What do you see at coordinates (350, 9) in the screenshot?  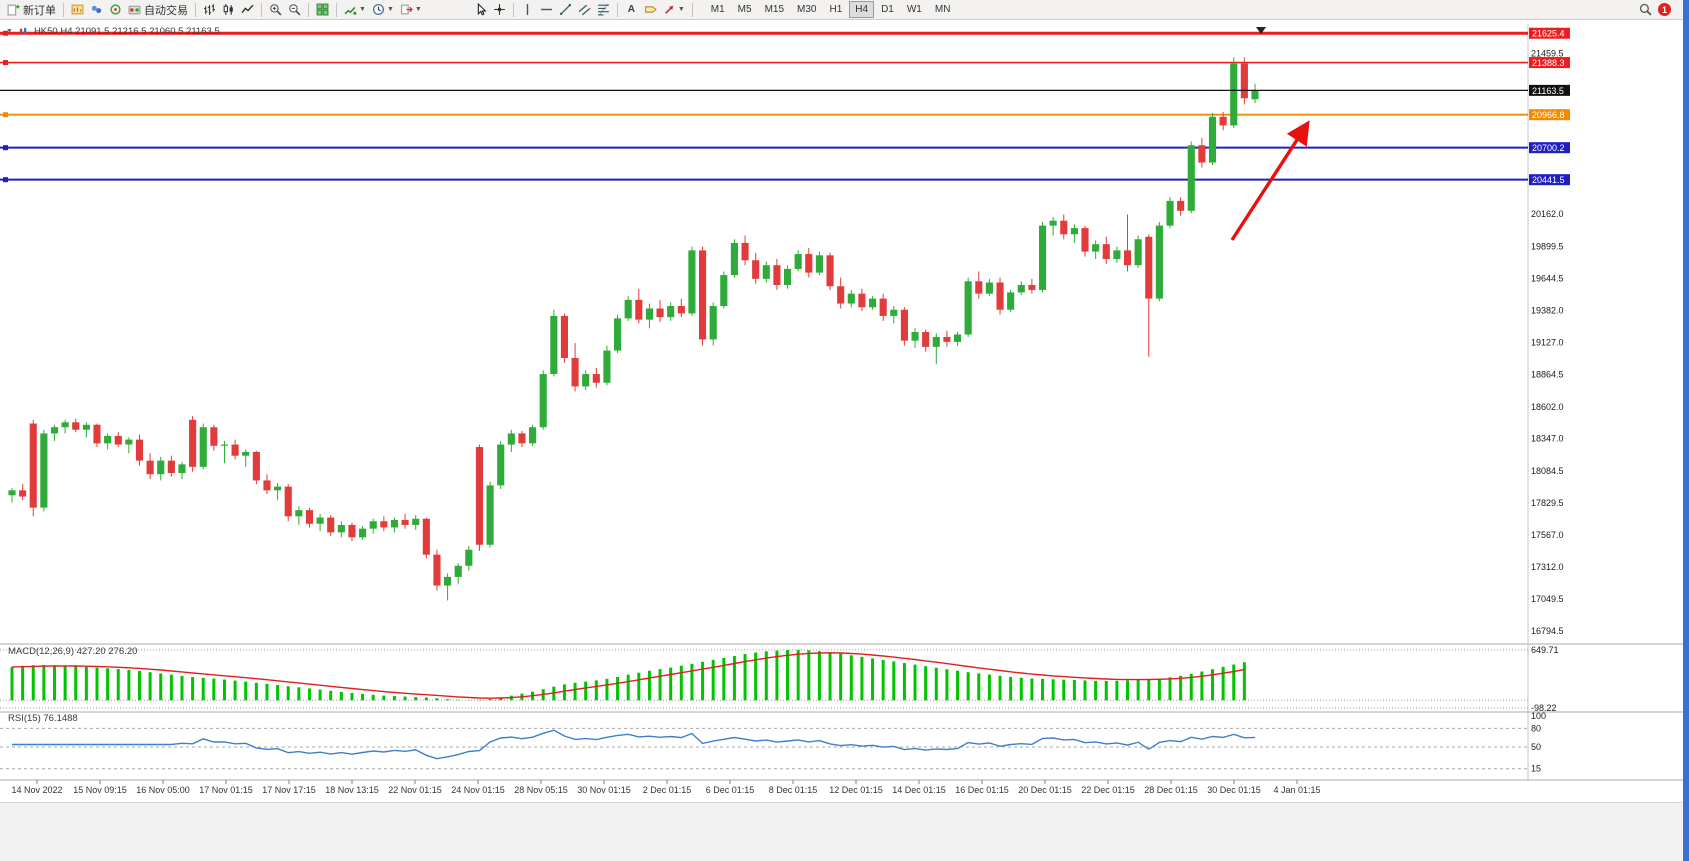 I see `indicators-icon` at bounding box center [350, 9].